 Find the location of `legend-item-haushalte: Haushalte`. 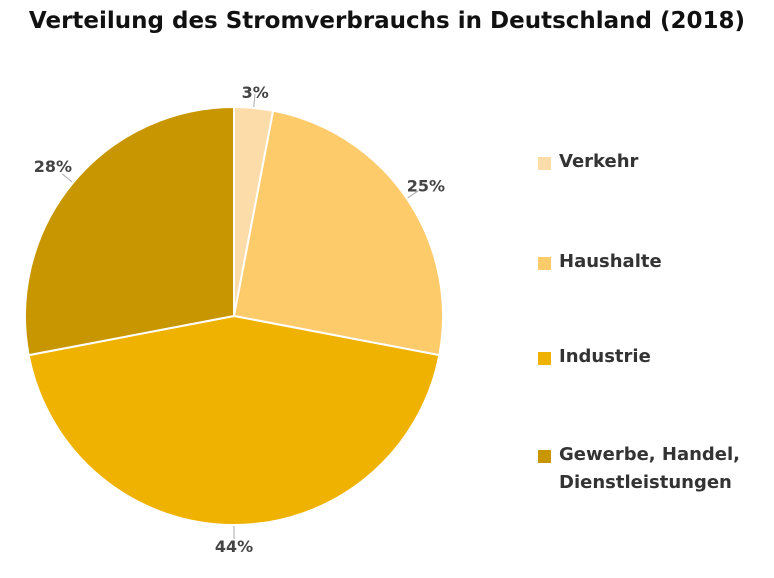

legend-item-haushalte: Haushalte is located at coordinates (653, 263).